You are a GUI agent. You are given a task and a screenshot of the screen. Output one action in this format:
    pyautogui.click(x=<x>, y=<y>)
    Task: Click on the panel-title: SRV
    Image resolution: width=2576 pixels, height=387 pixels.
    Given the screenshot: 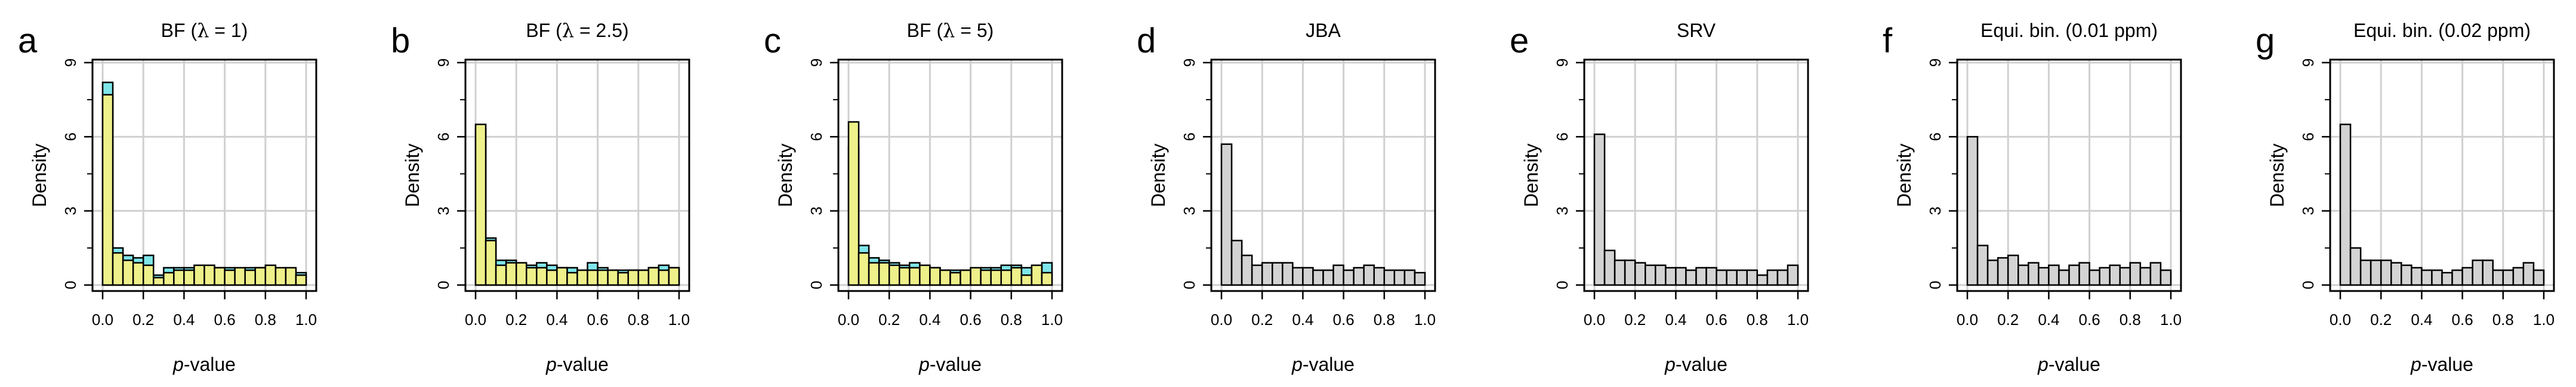 What is the action you would take?
    pyautogui.click(x=1697, y=31)
    